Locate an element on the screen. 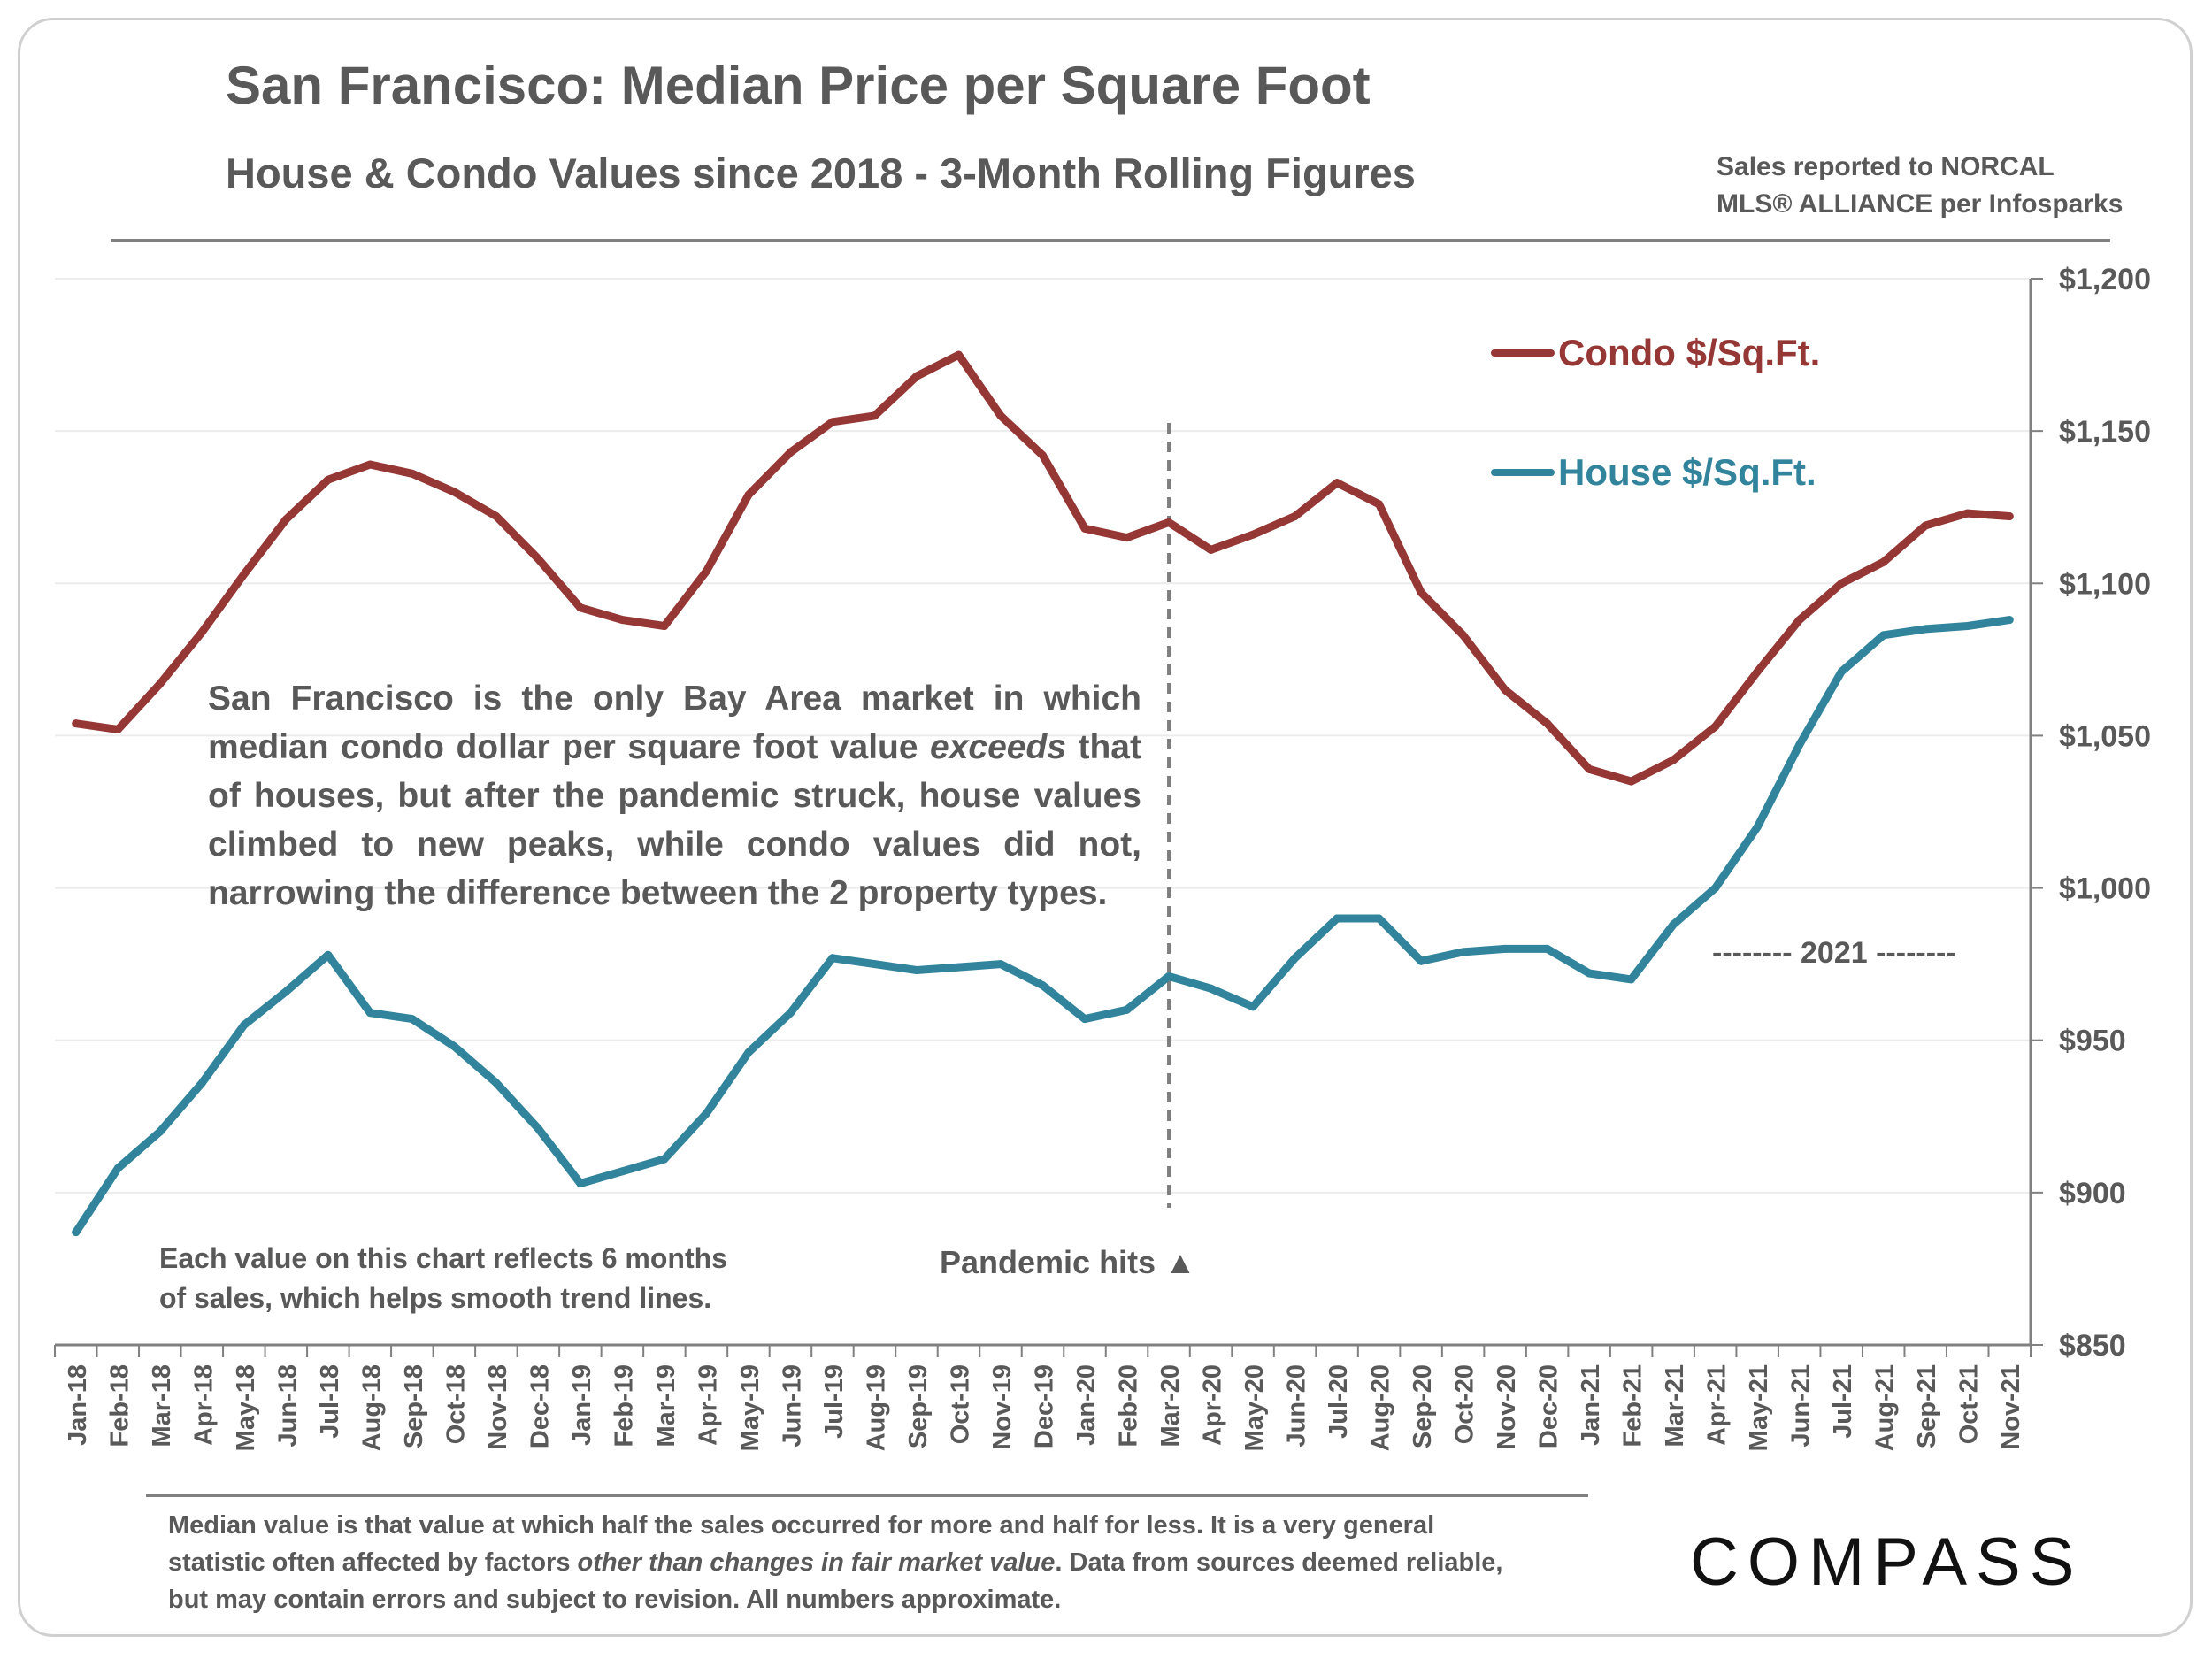 This screenshot has width=2212, height=1659. x-tick-label-jul-21: Jul-21 is located at coordinates (1843, 1401).